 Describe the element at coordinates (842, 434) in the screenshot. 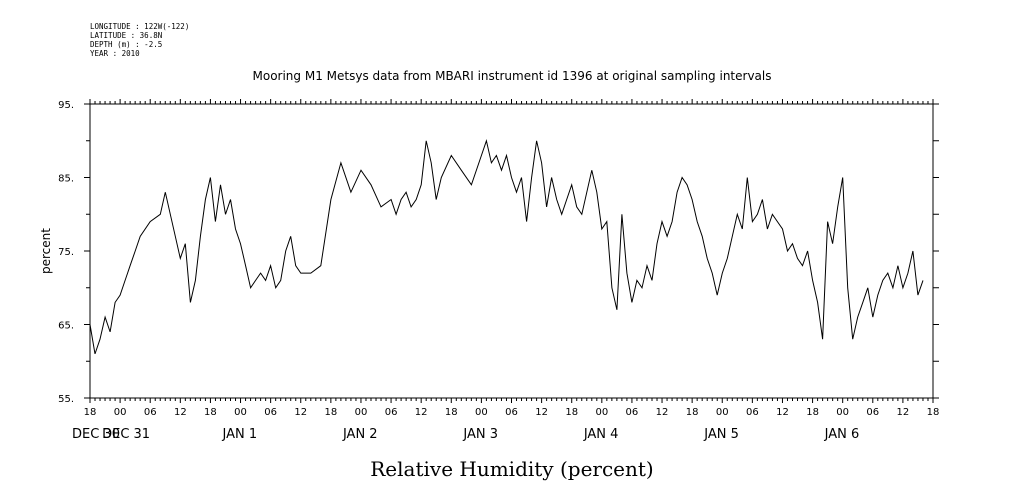

I see `day-label: JAN 6` at that location.